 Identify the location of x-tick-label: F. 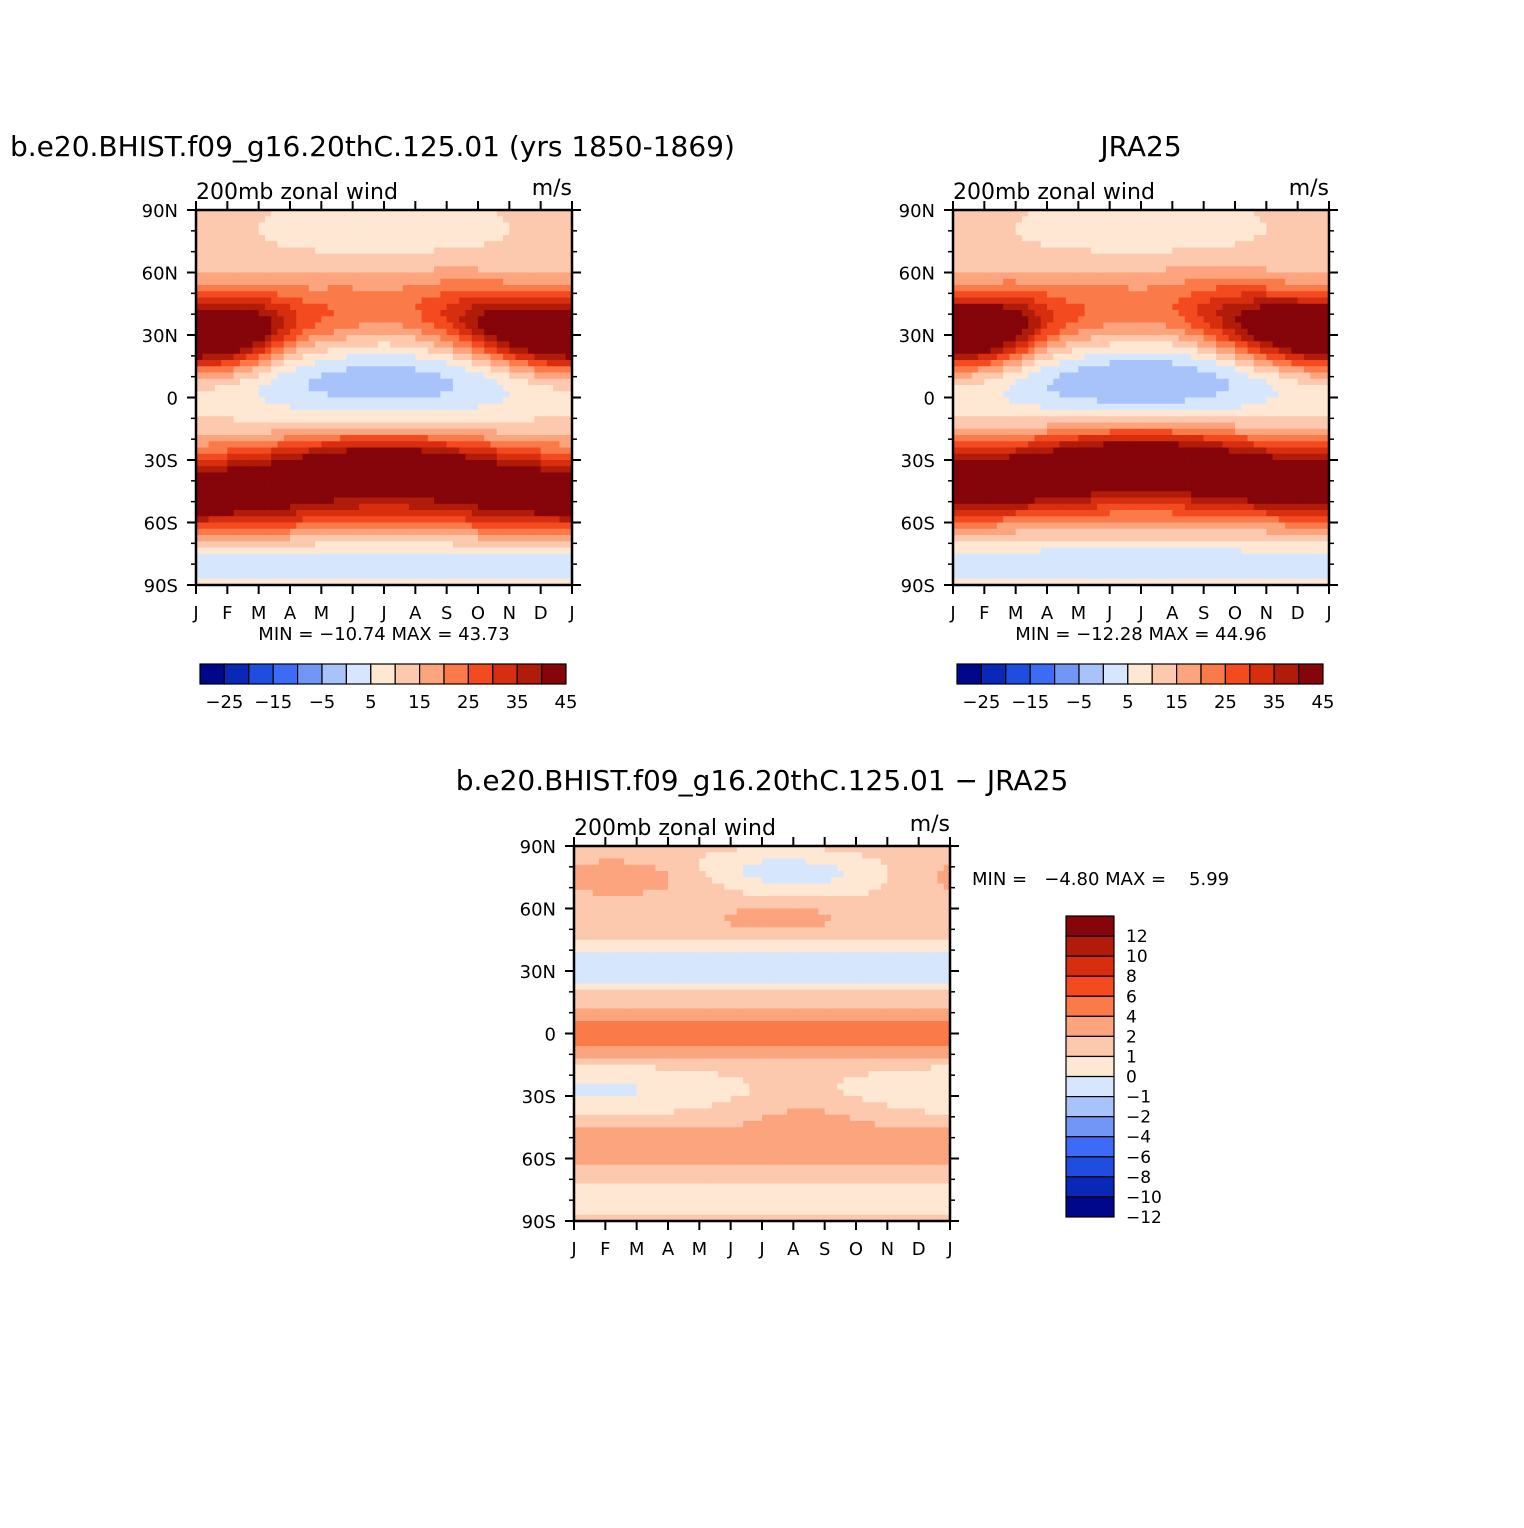
(227, 613).